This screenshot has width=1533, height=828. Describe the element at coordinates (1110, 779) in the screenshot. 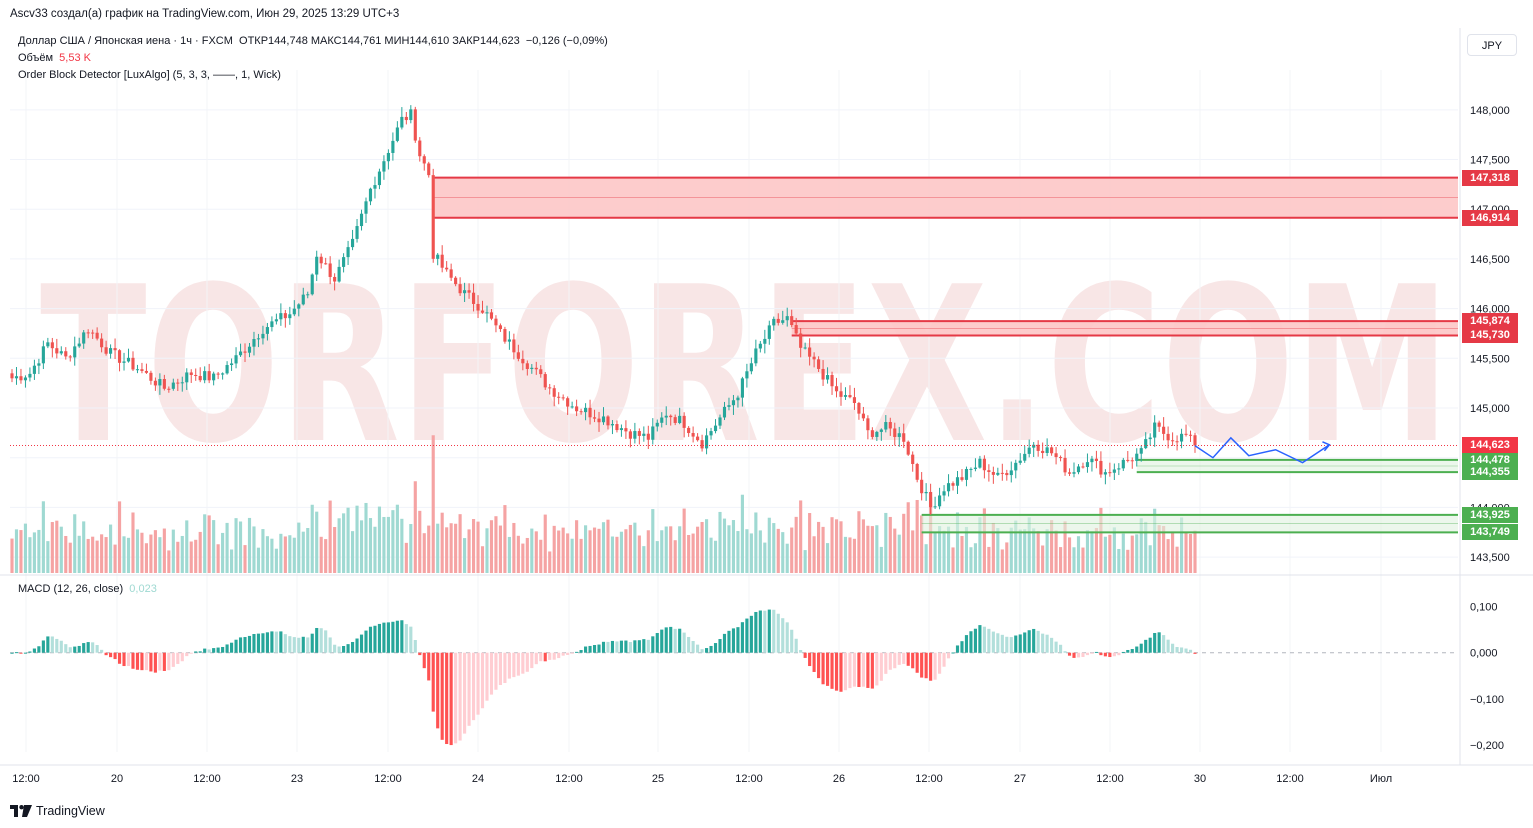

I see `time-axis-label: 12:00` at that location.